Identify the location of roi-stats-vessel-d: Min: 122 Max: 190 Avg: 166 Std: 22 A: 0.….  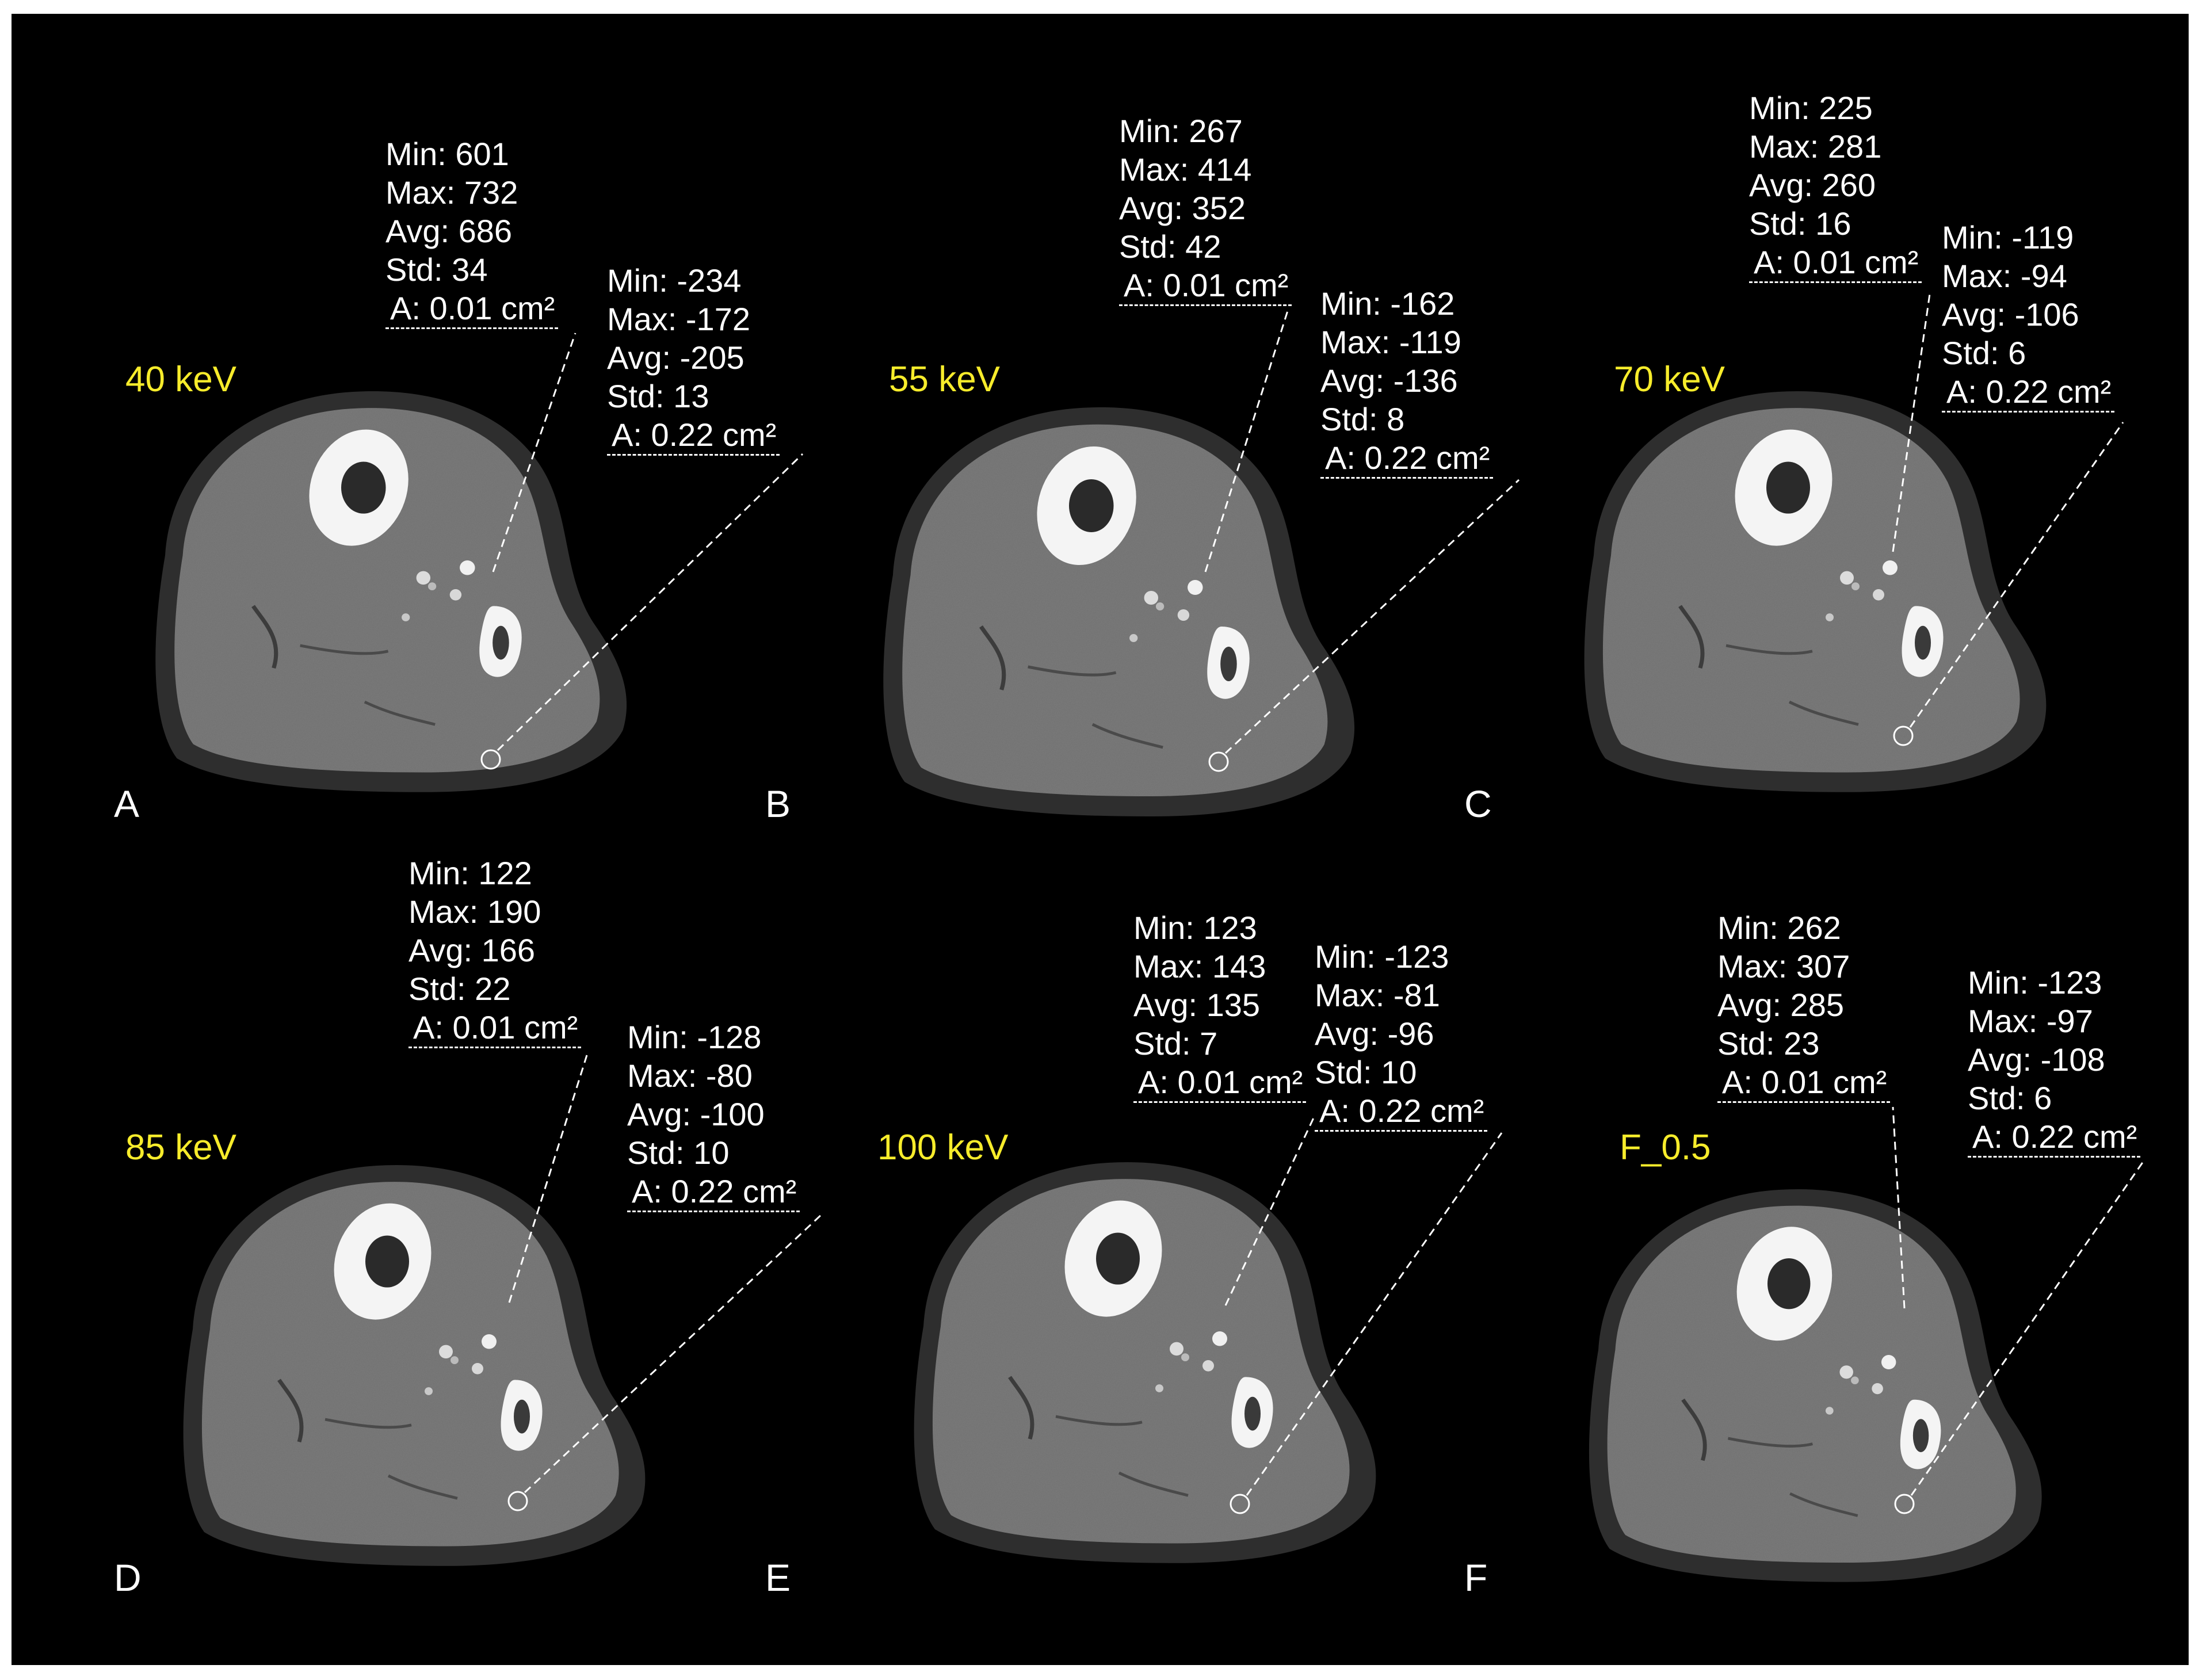
(496, 951).